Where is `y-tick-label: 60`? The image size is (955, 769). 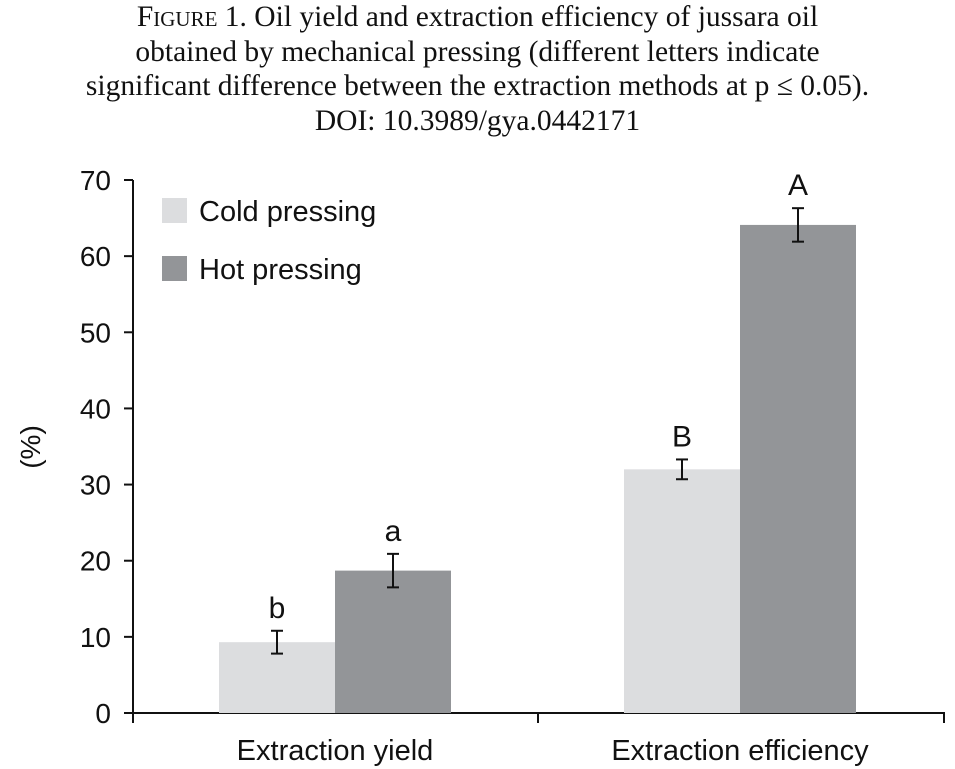
y-tick-label: 60 is located at coordinates (95, 256).